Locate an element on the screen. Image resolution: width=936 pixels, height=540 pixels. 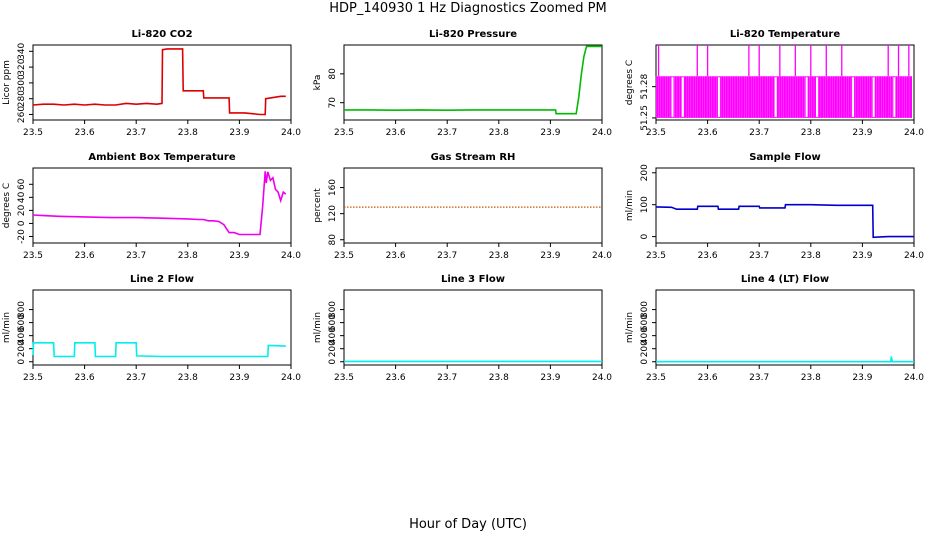
y-tick-label: 60 is located at coordinates (22, 184).